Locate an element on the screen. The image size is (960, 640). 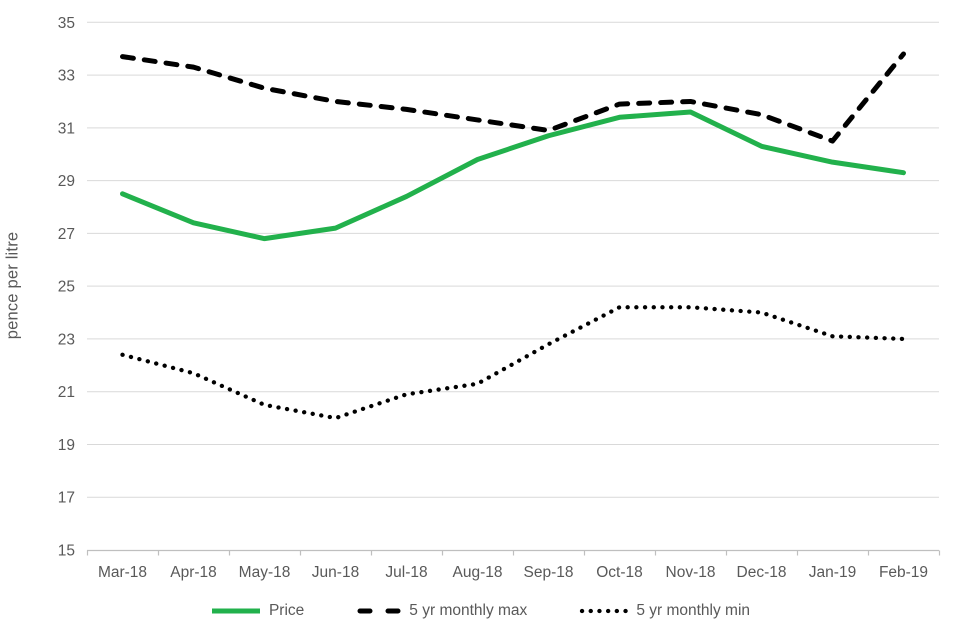
y-tick-label: 17 is located at coordinates (66, 498).